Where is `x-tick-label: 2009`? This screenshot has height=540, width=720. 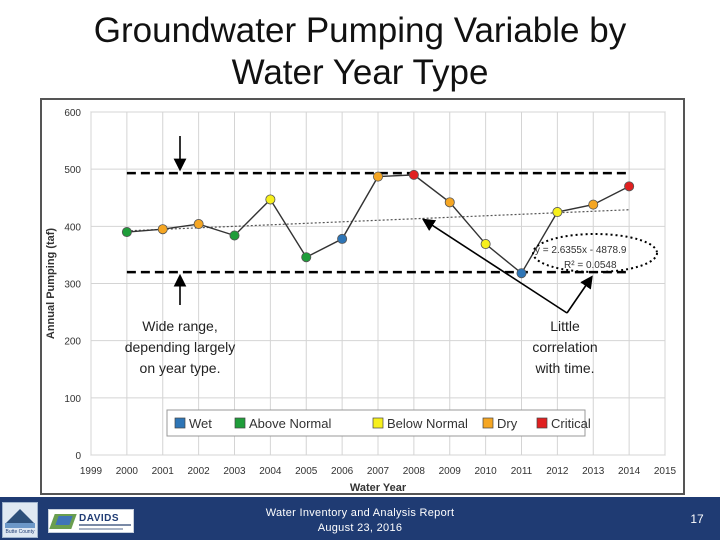 x-tick-label: 2009 is located at coordinates (450, 471).